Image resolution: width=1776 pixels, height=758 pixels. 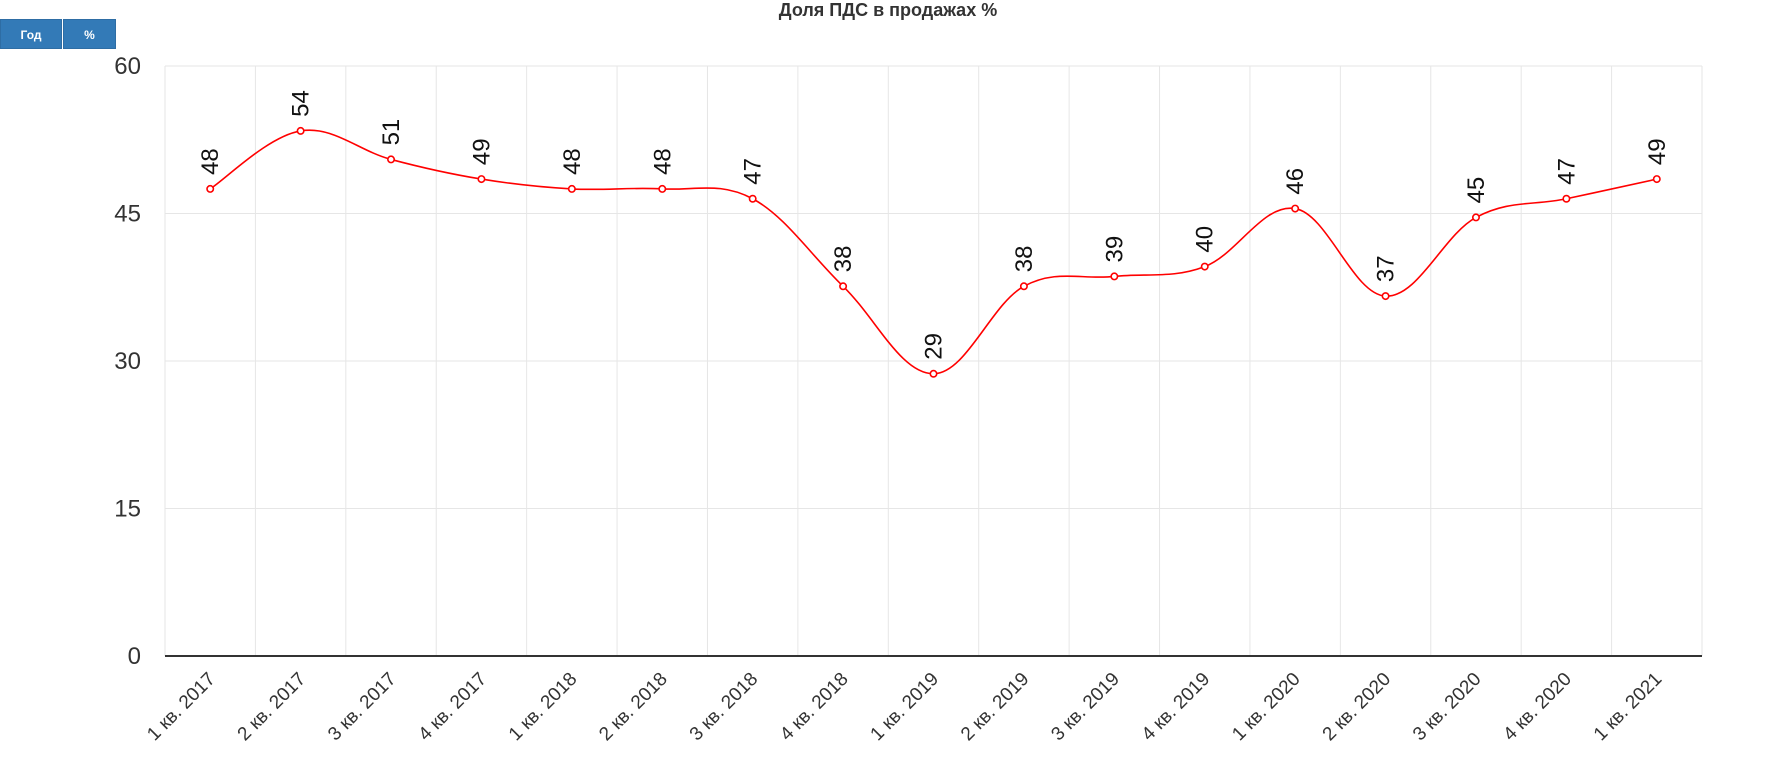 What do you see at coordinates (127, 361) in the screenshot?
I see `y-tick-label: 30` at bounding box center [127, 361].